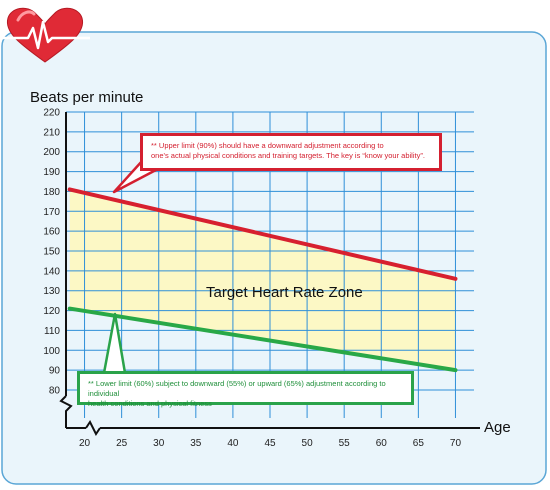  What do you see at coordinates (51, 172) in the screenshot?
I see `y-tick-label-190: 190` at bounding box center [51, 172].